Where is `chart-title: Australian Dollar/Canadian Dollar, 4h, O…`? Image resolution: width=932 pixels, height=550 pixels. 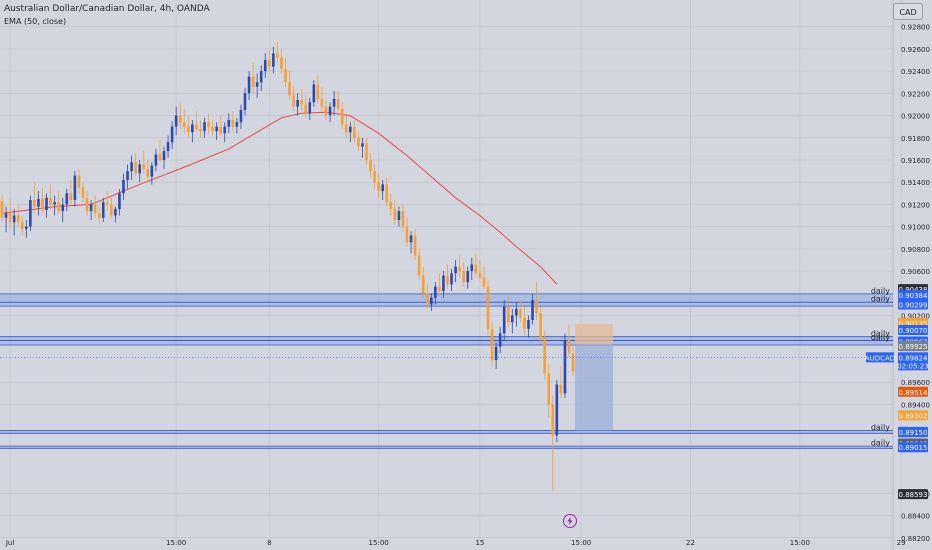
chart-title: Australian Dollar/Canadian Dollar, 4h, O… is located at coordinates (107, 9).